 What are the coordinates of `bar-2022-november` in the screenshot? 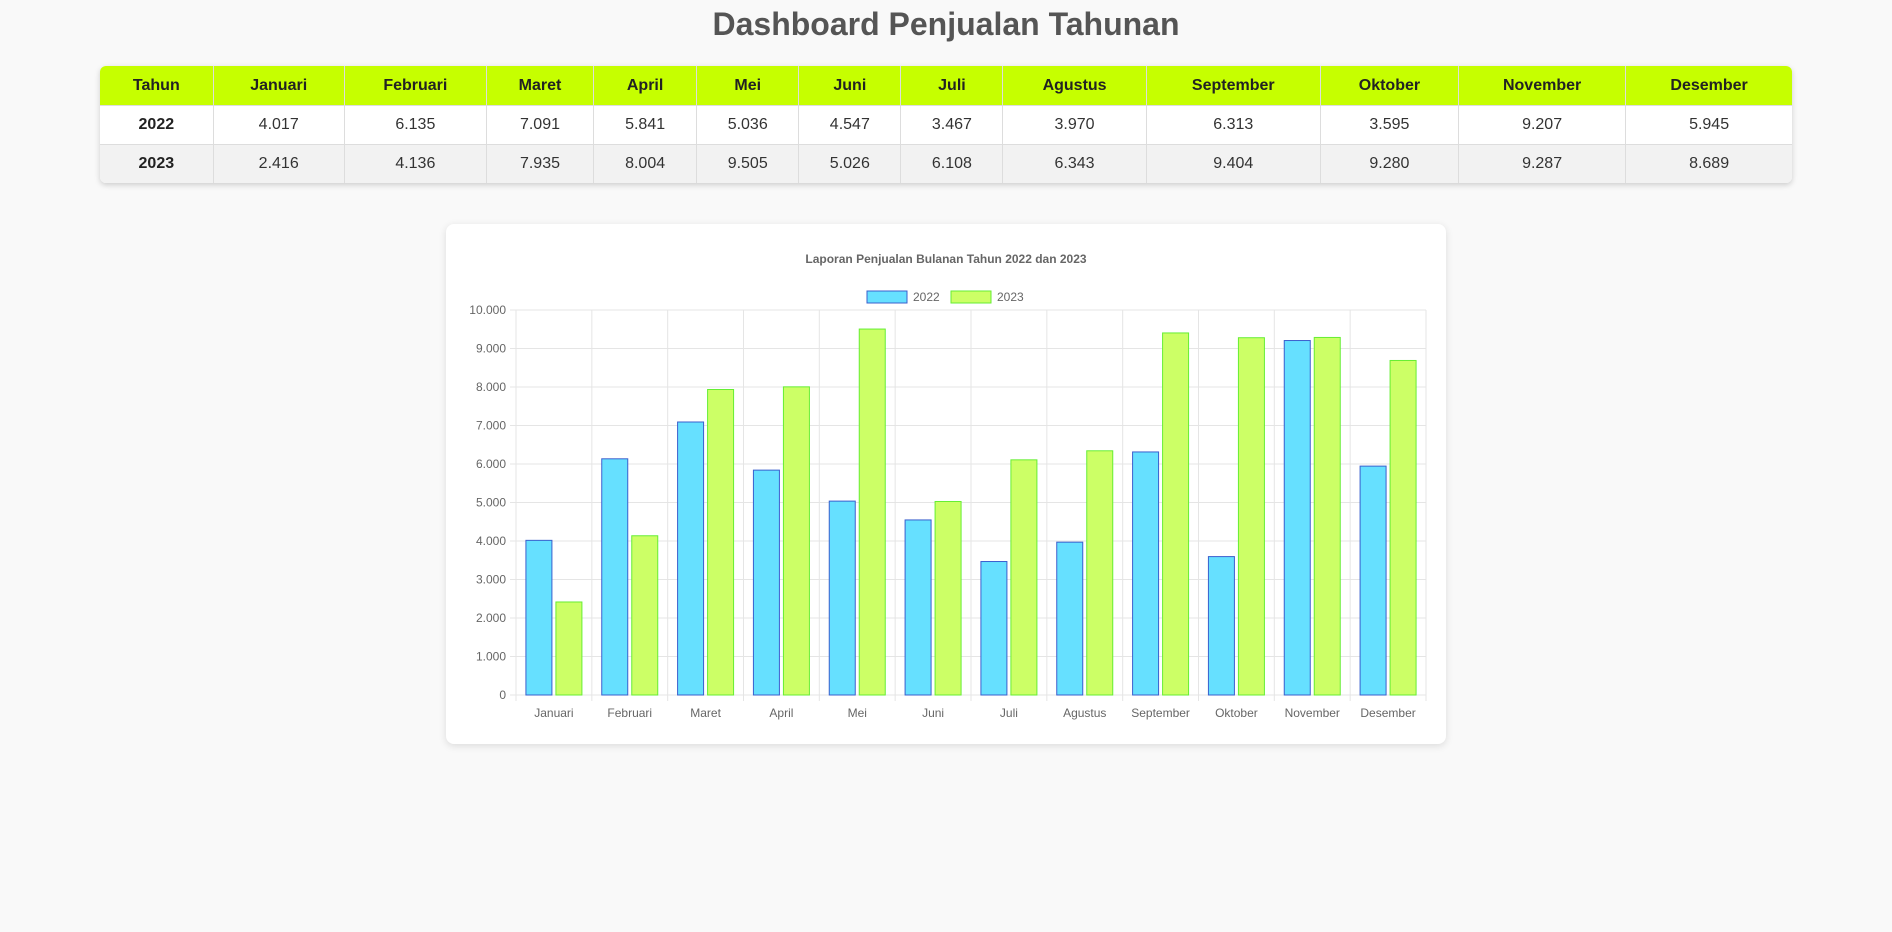 It's located at (1297, 518).